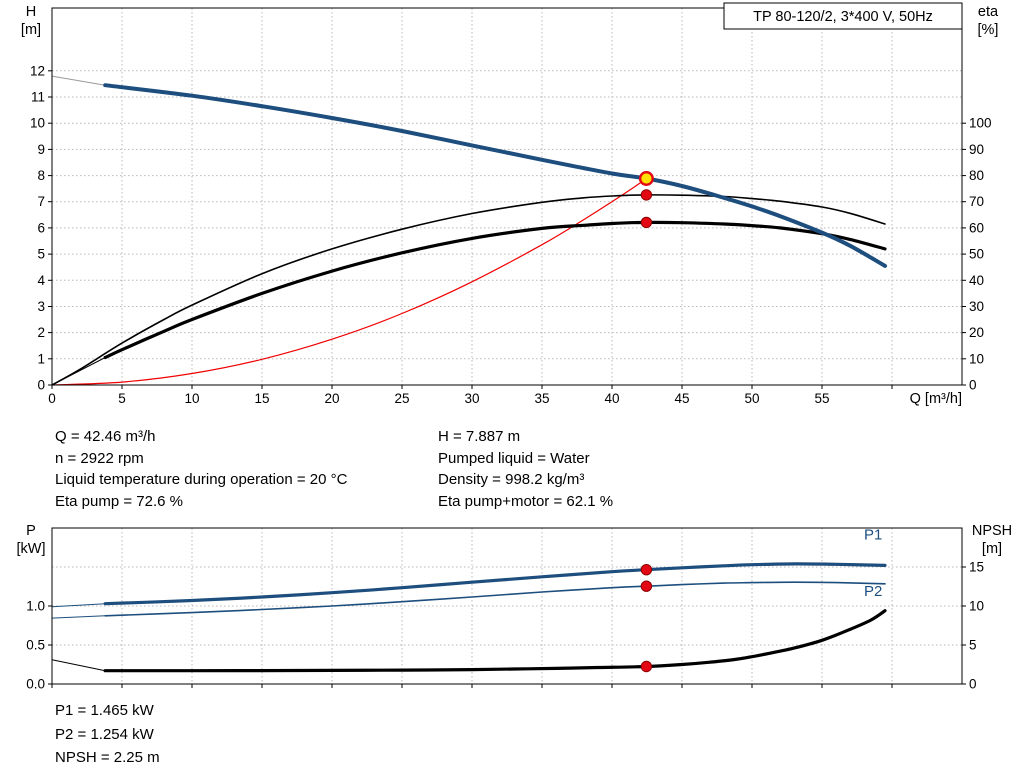 The image size is (1024, 781). What do you see at coordinates (78, 617) in the screenshot?
I see `p2-extension` at bounding box center [78, 617].